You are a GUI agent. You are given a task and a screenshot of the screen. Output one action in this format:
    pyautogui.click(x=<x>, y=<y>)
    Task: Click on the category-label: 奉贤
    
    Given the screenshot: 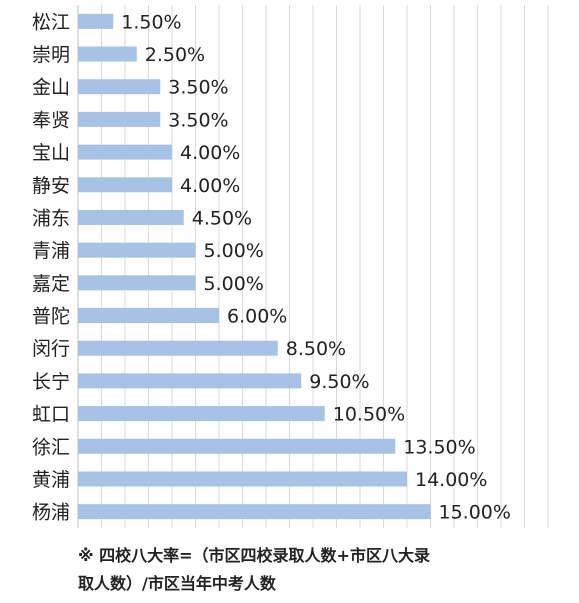 What is the action you would take?
    pyautogui.click(x=51, y=120)
    